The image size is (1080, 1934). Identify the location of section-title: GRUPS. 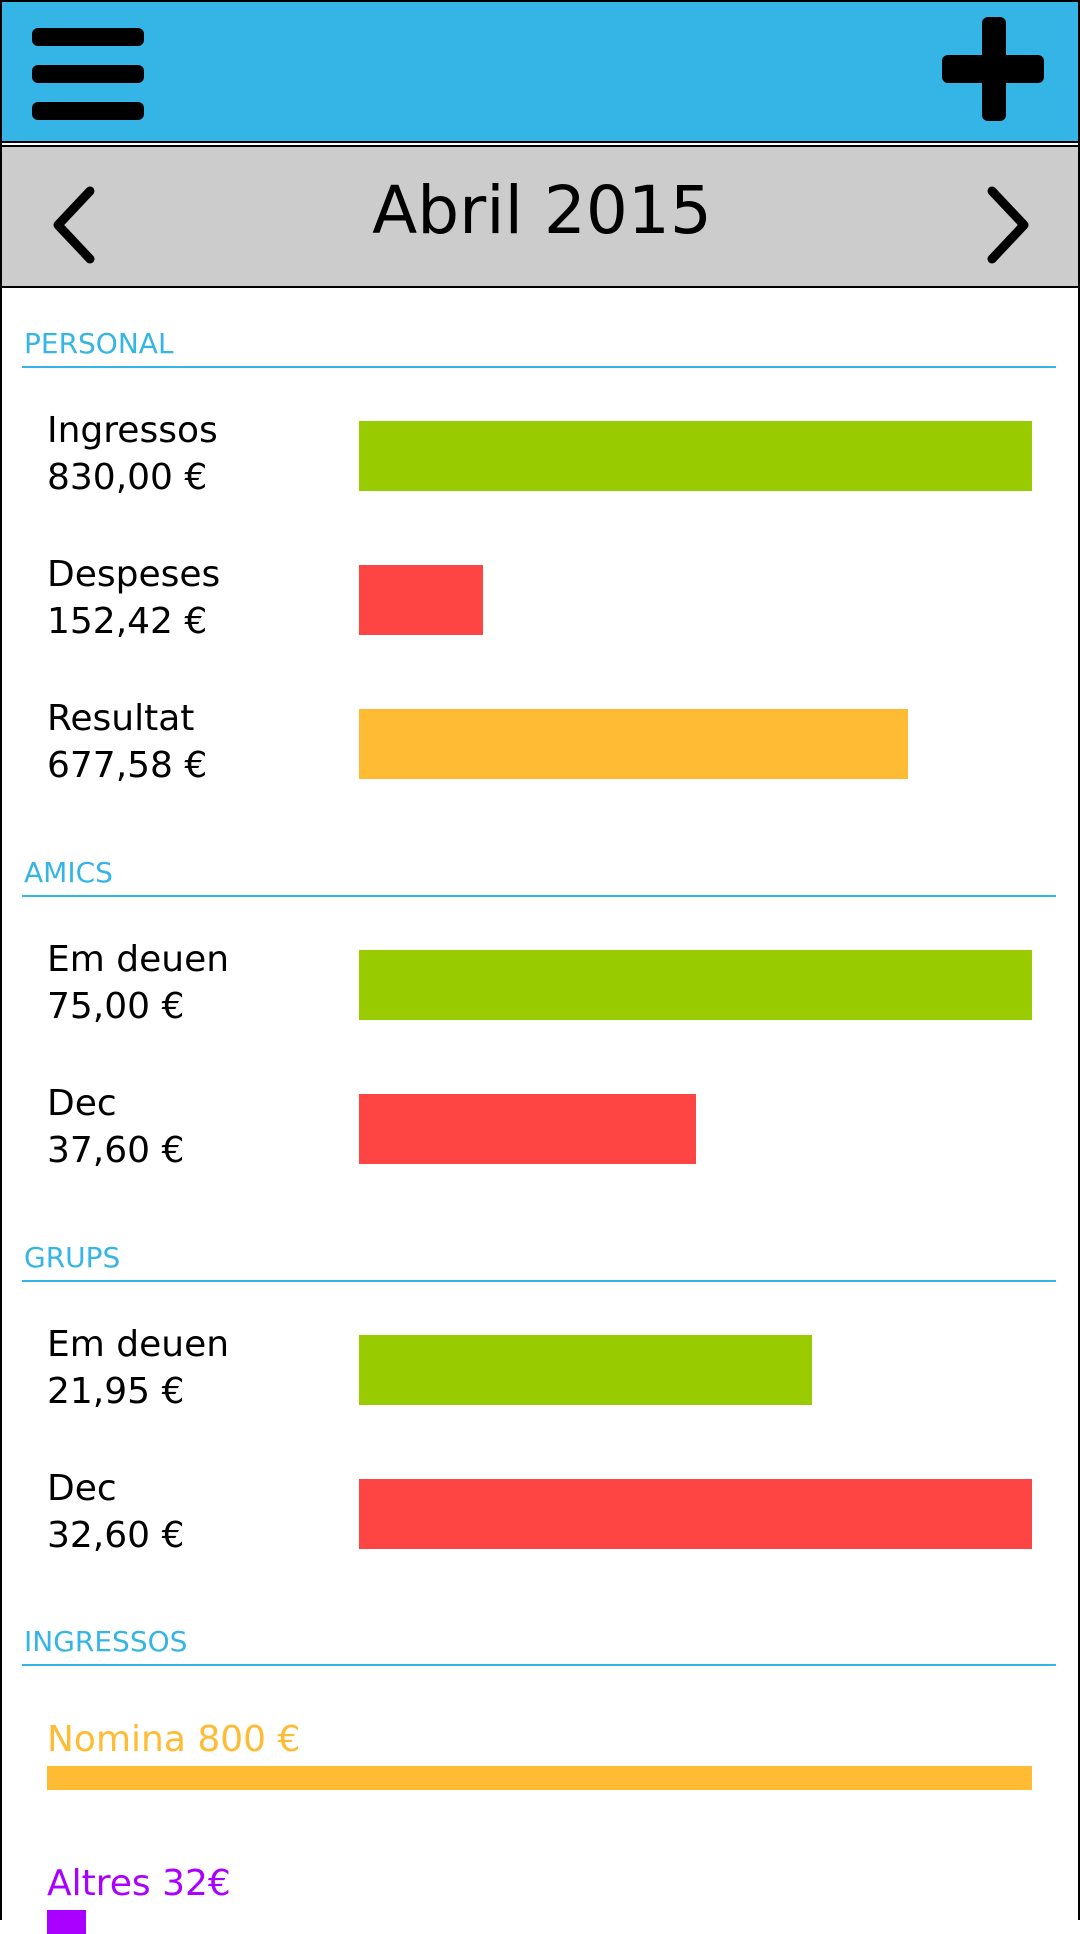
(72, 1257).